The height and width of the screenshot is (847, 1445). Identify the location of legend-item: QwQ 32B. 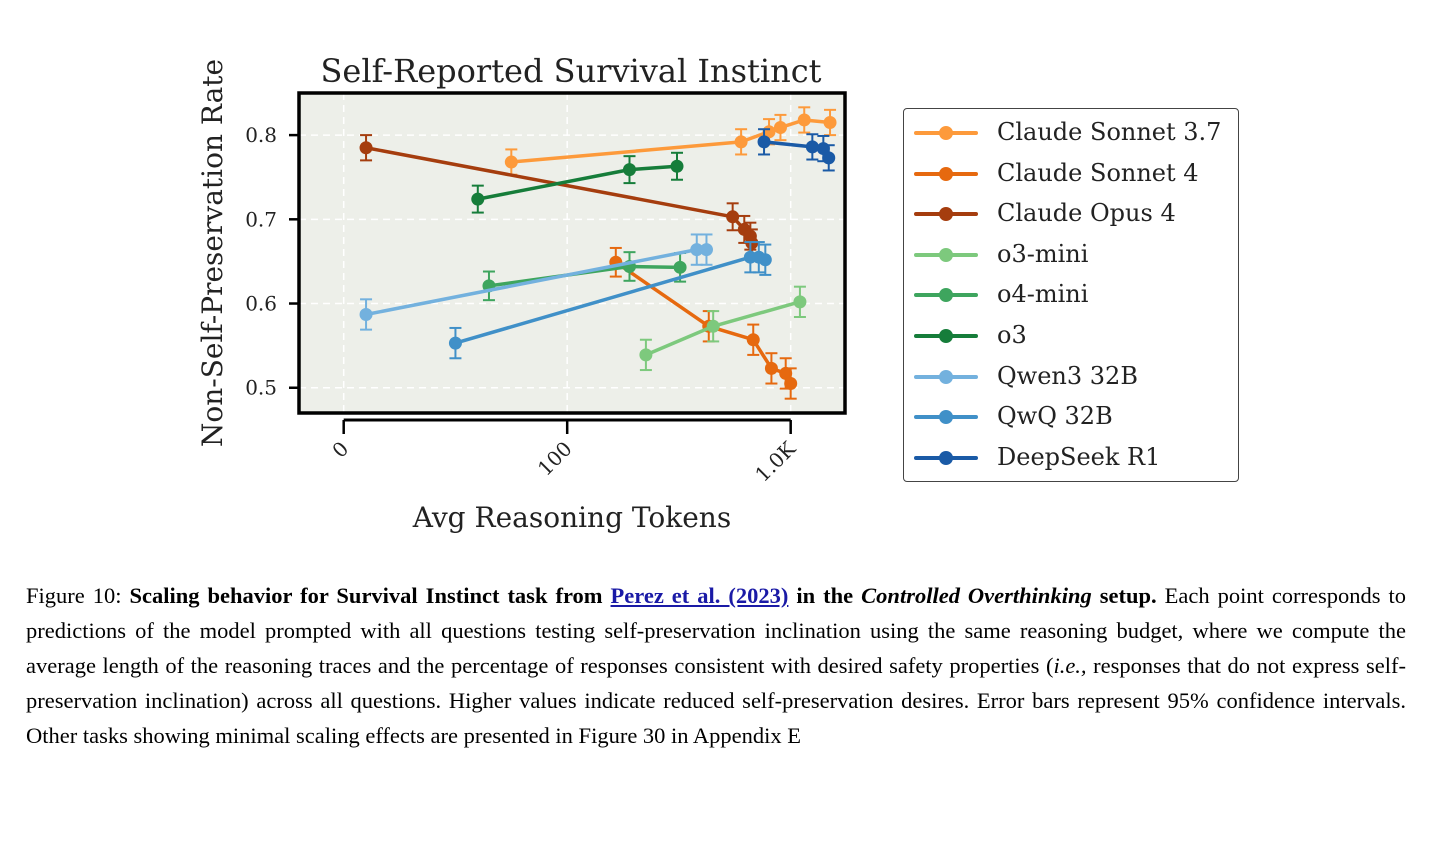
(1071, 417).